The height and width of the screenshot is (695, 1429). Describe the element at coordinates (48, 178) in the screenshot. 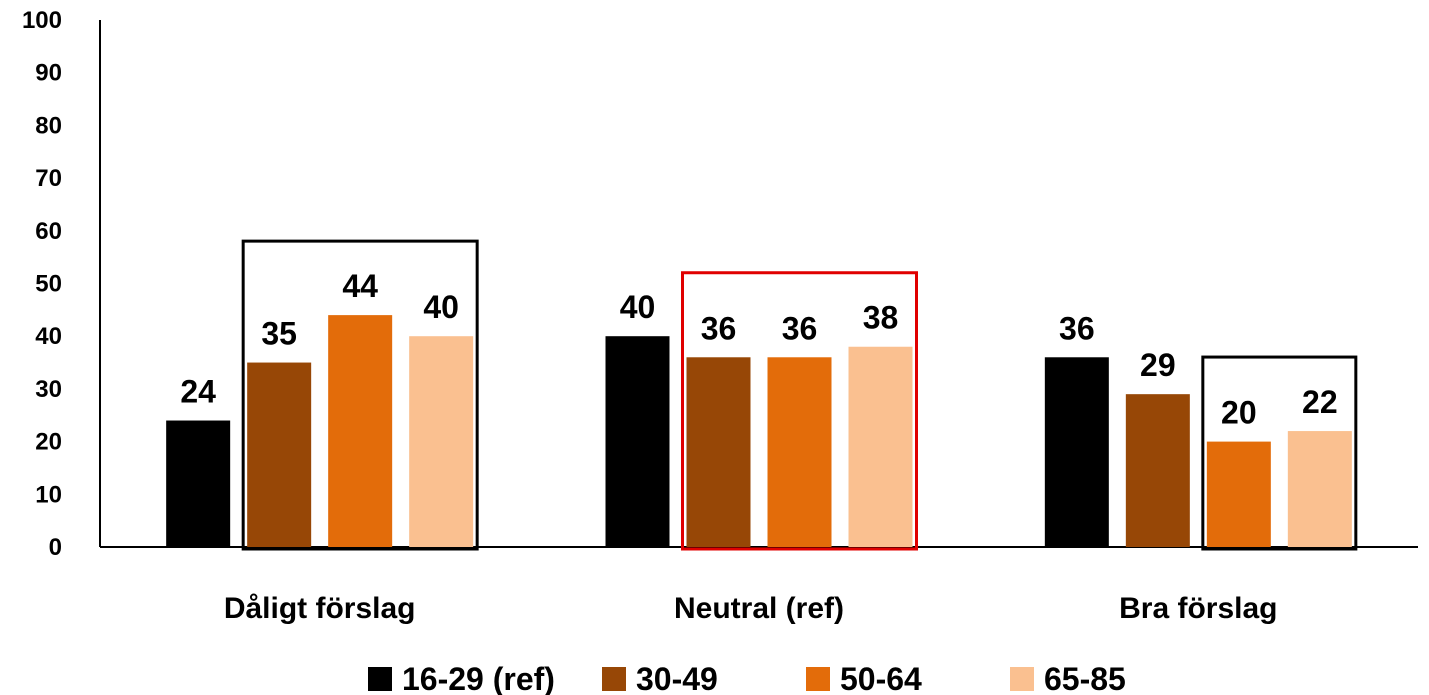

I see `y-tick-label: 70` at that location.